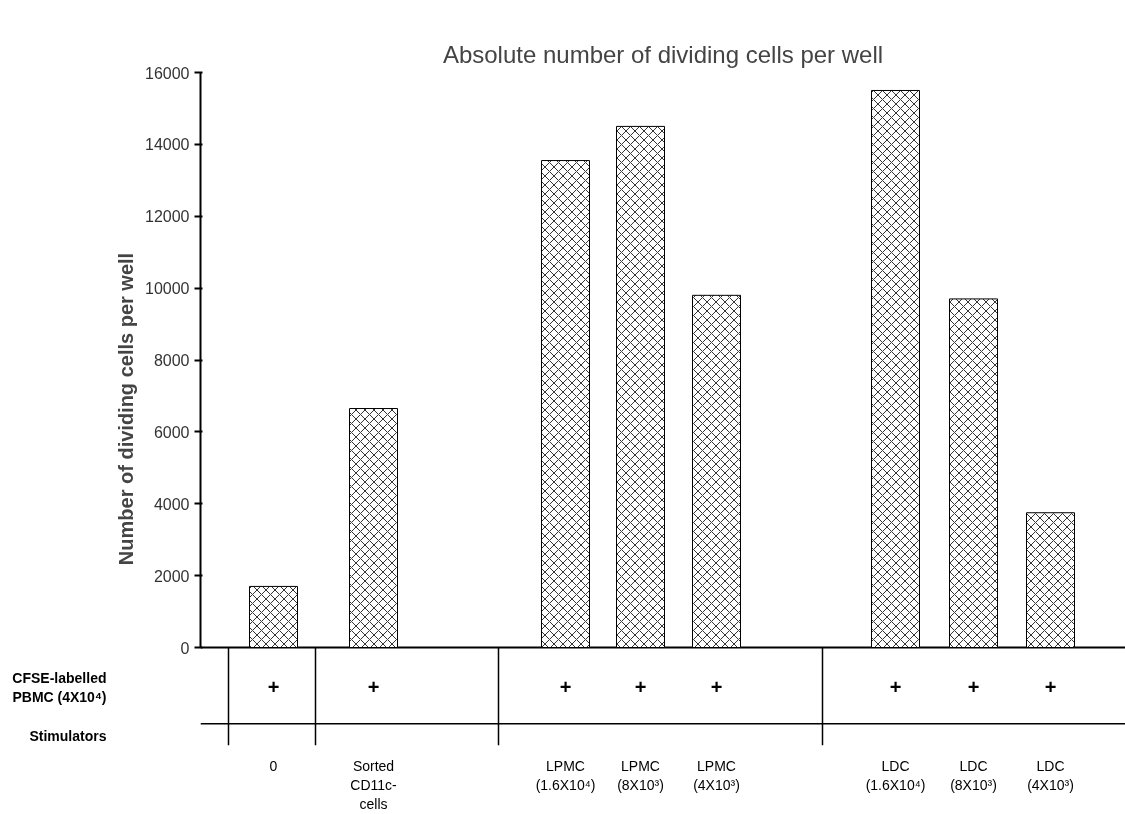  What do you see at coordinates (171, 504) in the screenshot?
I see `y-tick-label: 4000` at bounding box center [171, 504].